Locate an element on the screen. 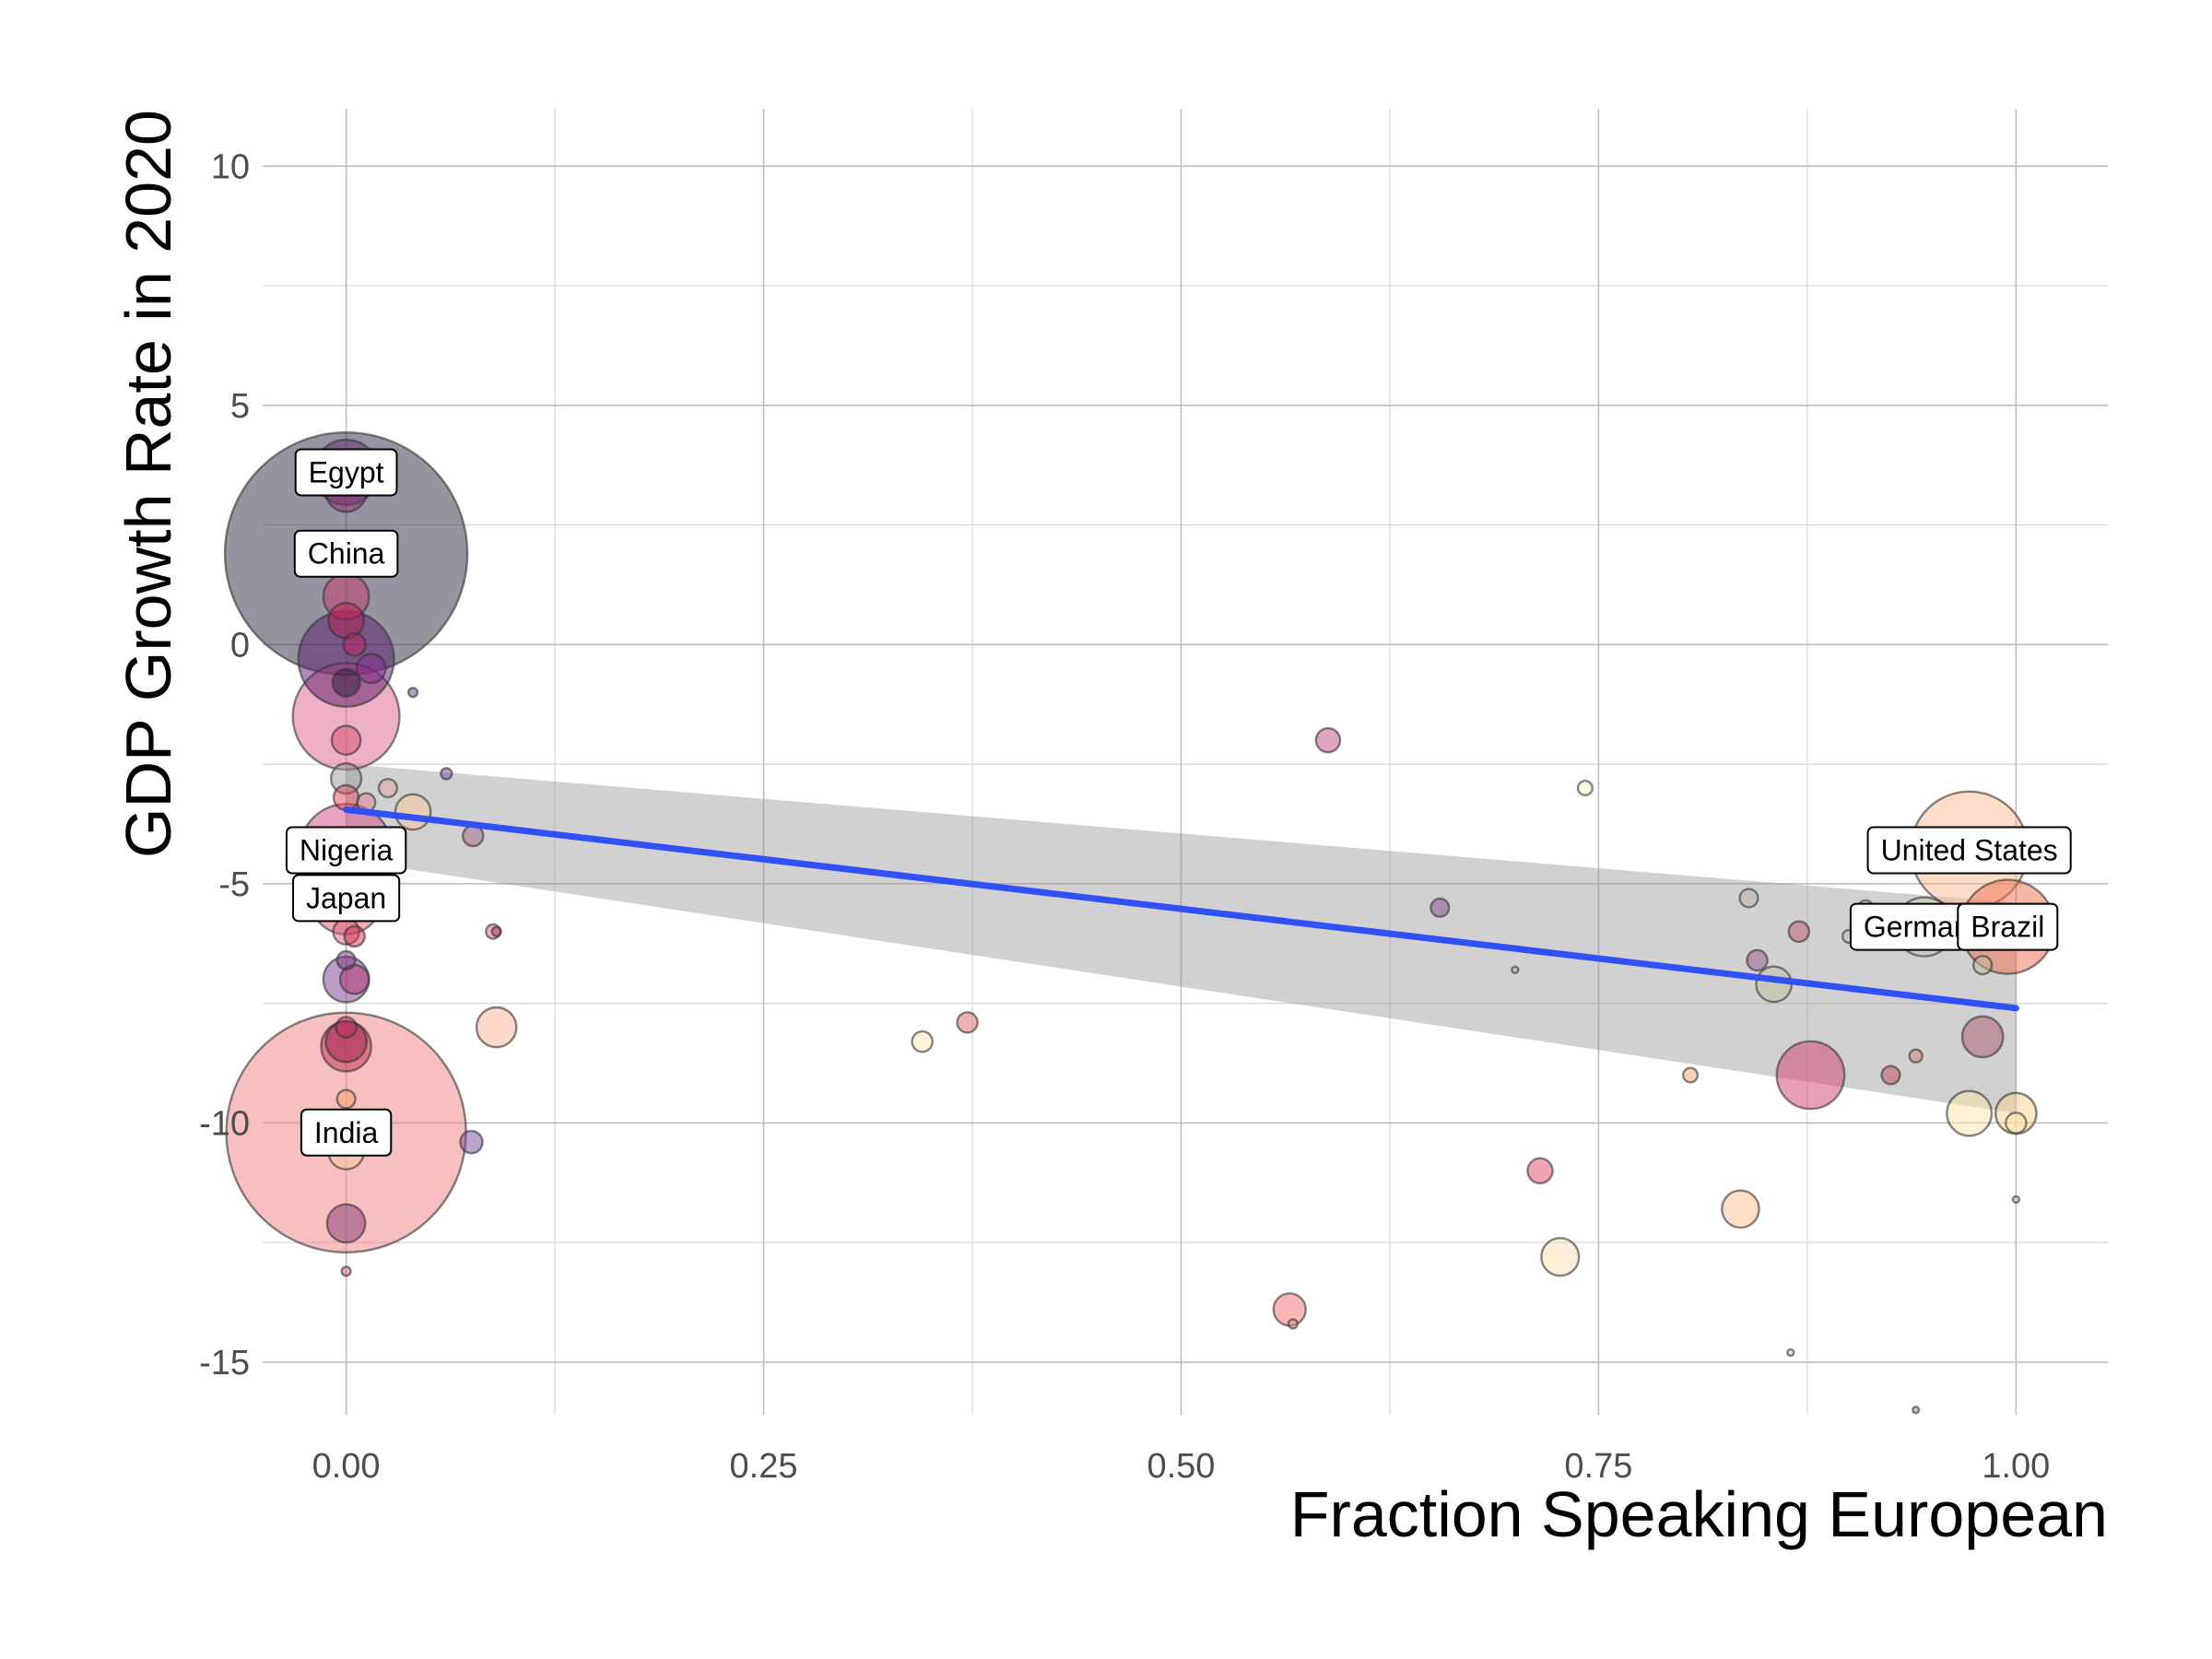  x-tick-label: 0.75 is located at coordinates (1598, 1466).